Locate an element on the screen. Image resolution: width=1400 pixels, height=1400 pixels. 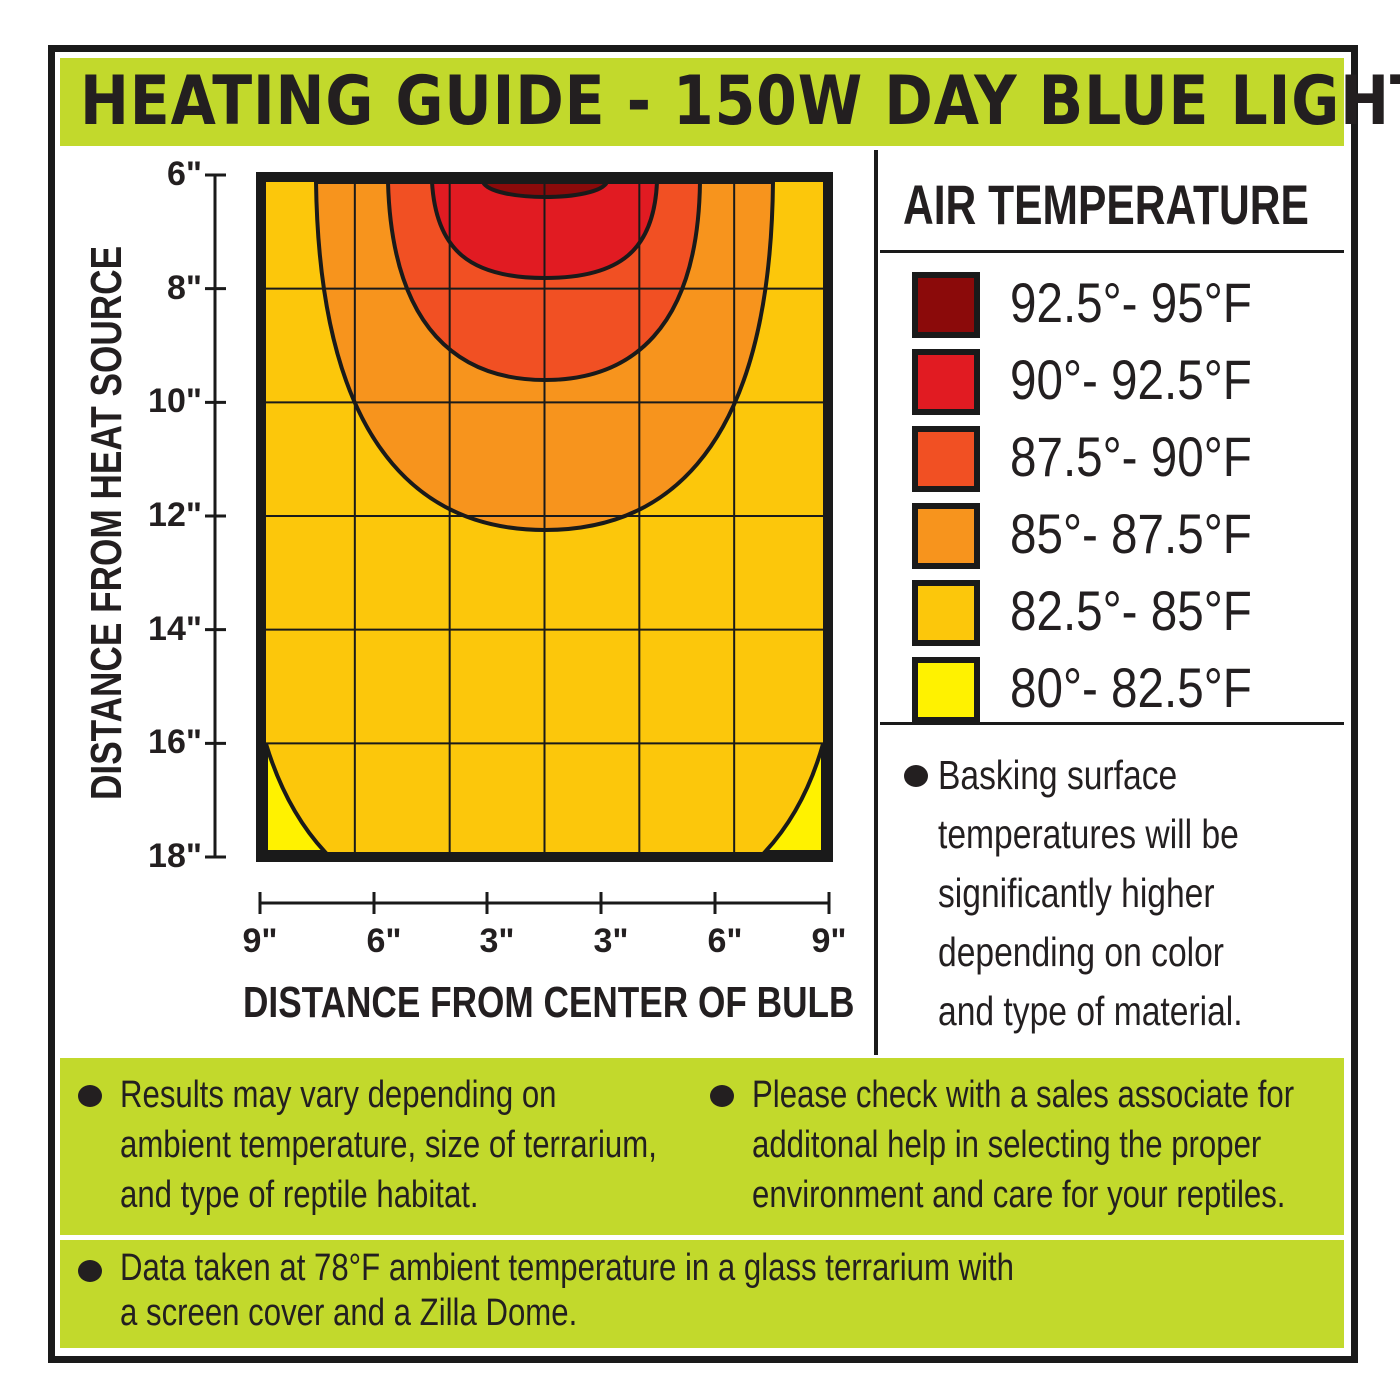
footer-line: Results may vary depending on is located at coordinates (338, 1095).